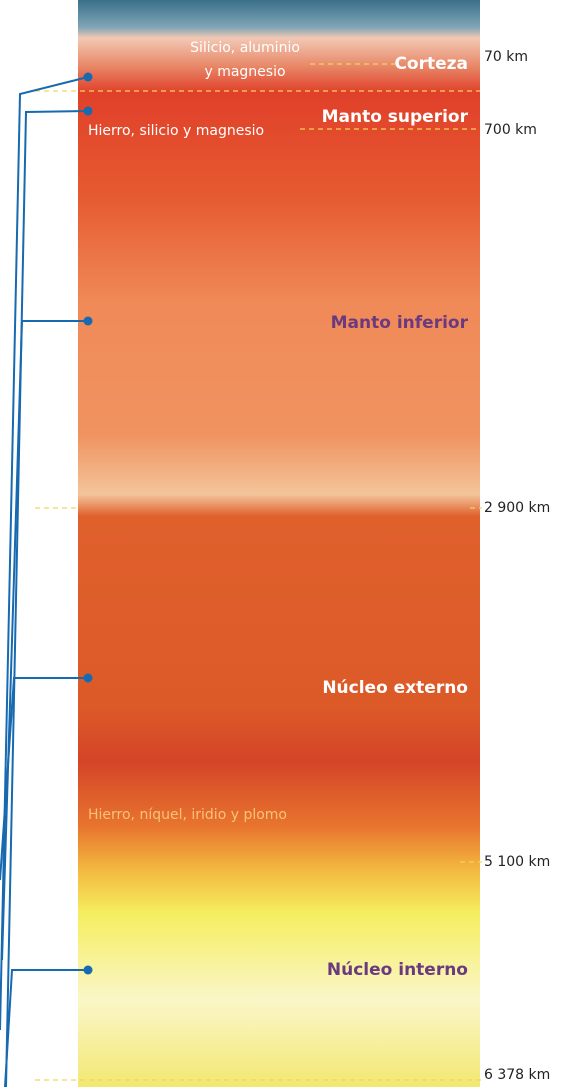 The width and height of the screenshot is (569, 1087). Describe the element at coordinates (395, 117) in the screenshot. I see `layer-name: Manto superior` at that location.